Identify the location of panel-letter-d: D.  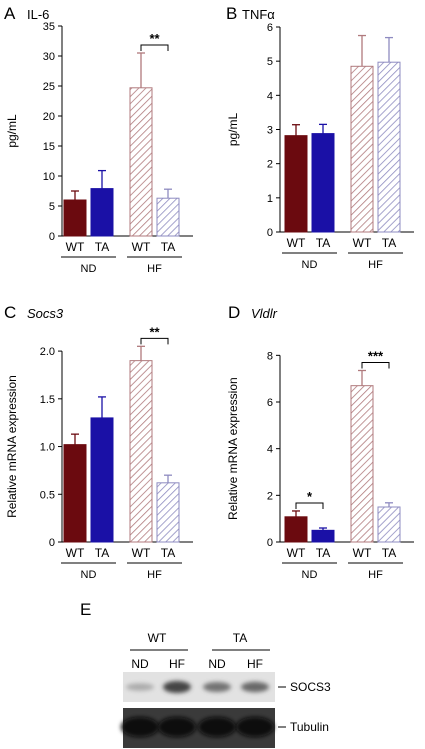
(234, 312).